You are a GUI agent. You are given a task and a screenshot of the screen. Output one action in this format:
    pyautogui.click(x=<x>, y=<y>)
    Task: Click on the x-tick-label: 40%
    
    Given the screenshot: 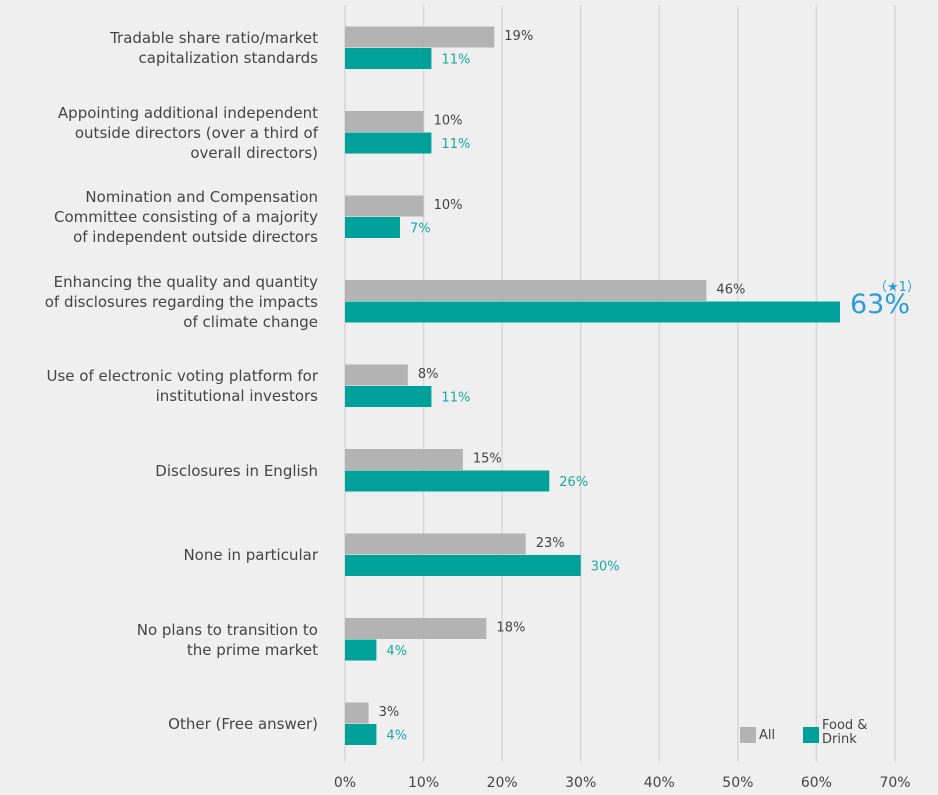 What is the action you would take?
    pyautogui.click(x=659, y=783)
    